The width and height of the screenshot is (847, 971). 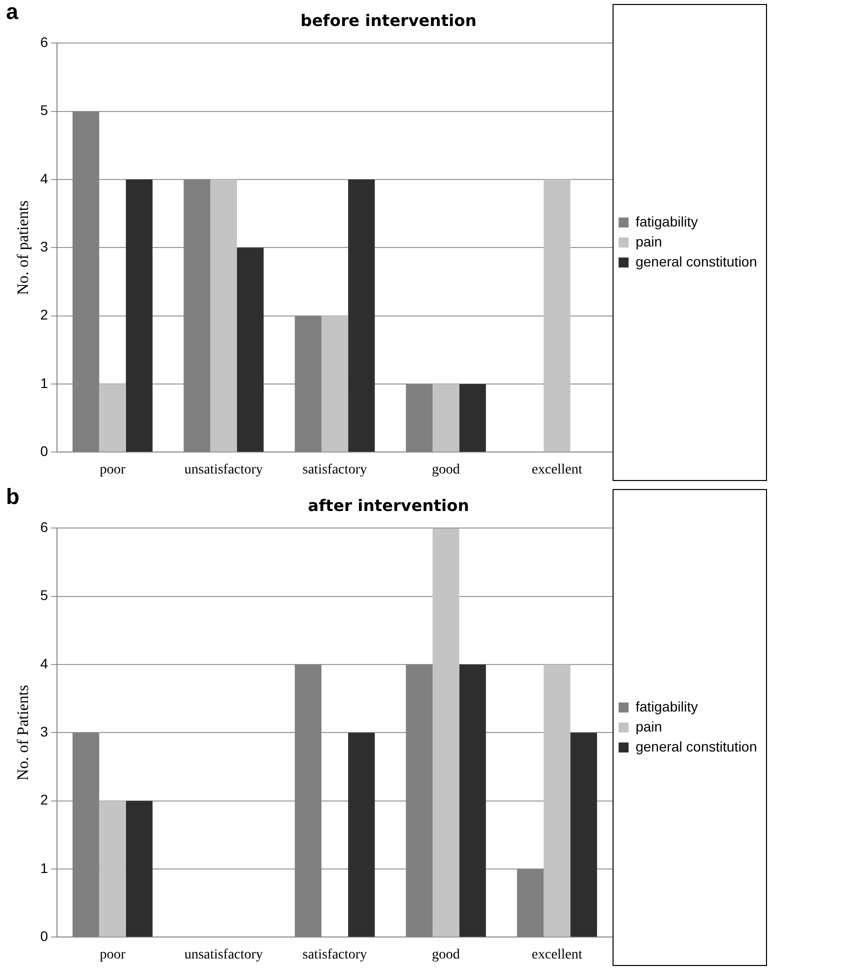 I want to click on text: b, so click(x=13, y=497).